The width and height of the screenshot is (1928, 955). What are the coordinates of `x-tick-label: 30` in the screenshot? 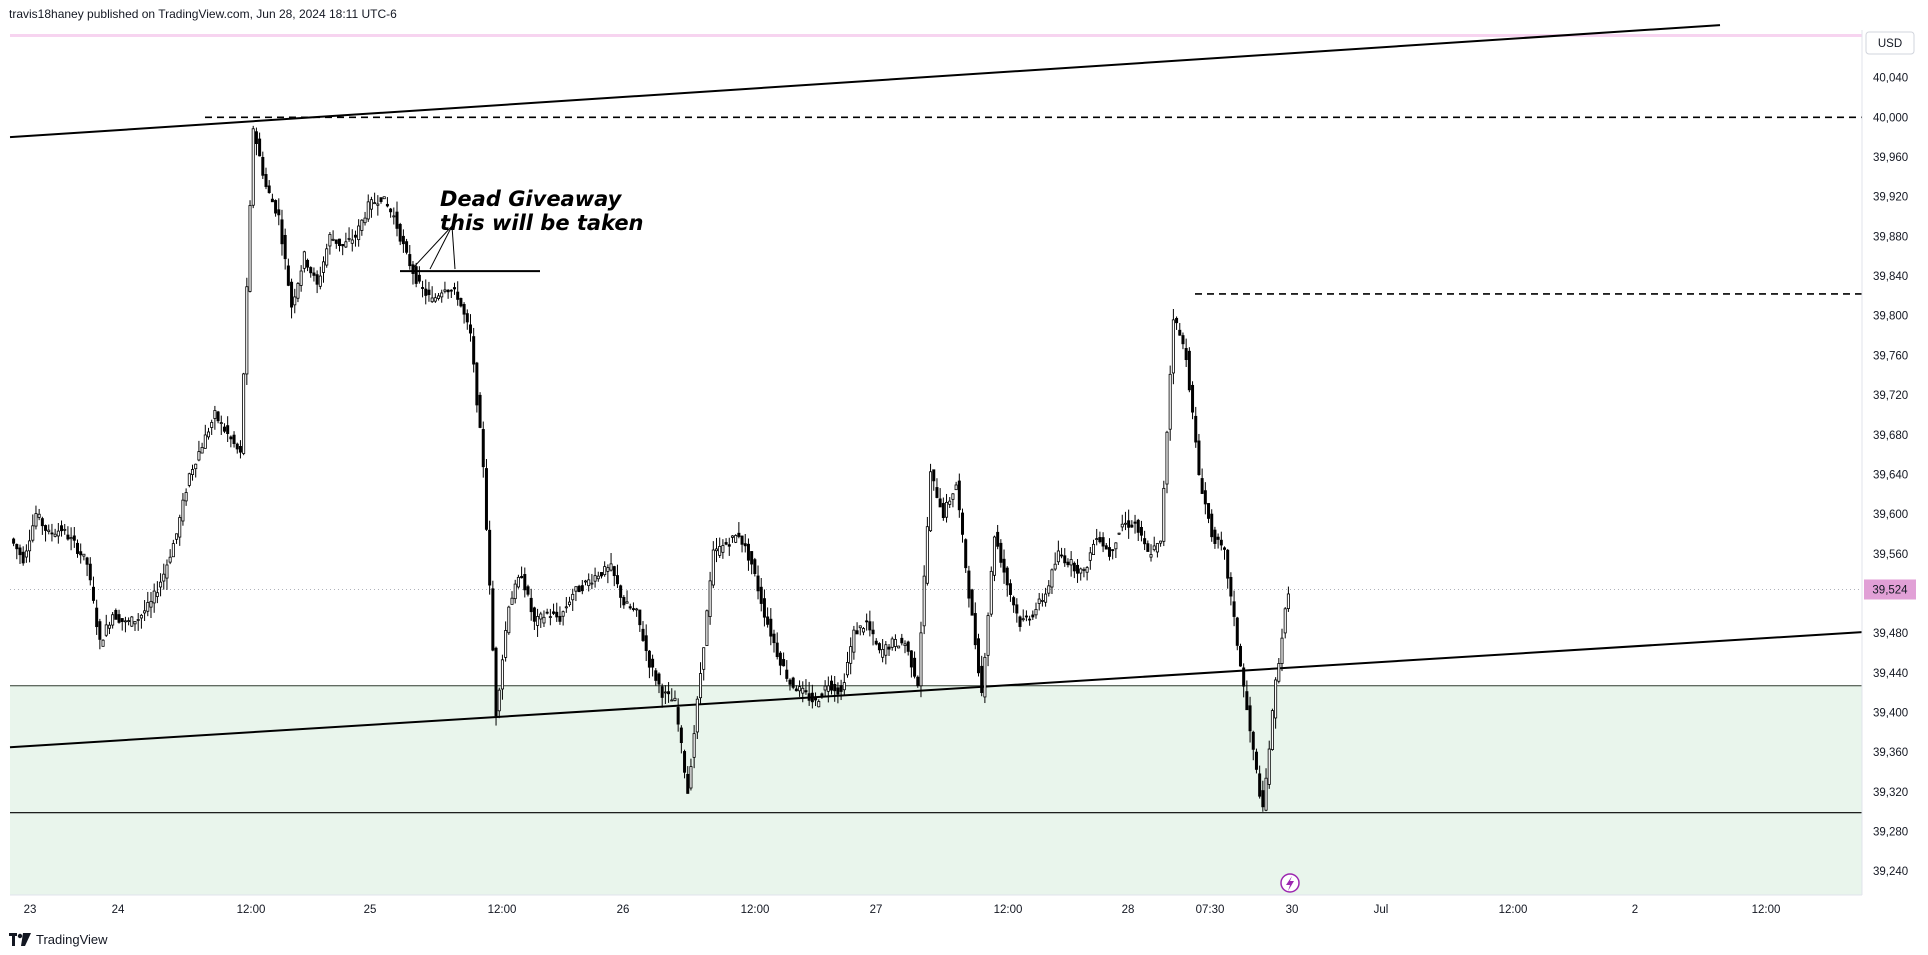 It's located at (1292, 910).